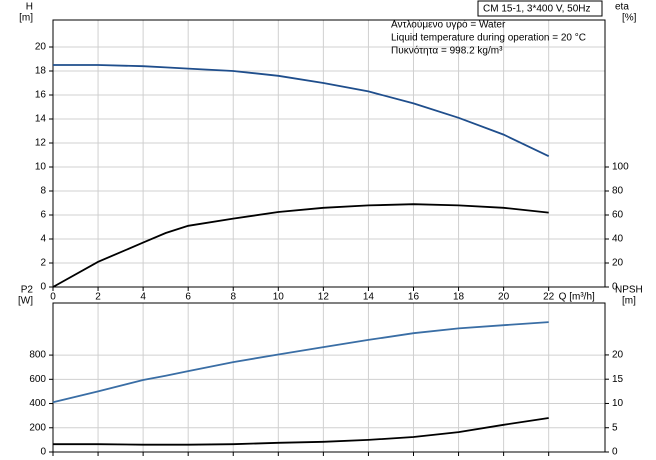 This screenshot has height=460, width=656. I want to click on y-tick-label: 10, so click(41, 167).